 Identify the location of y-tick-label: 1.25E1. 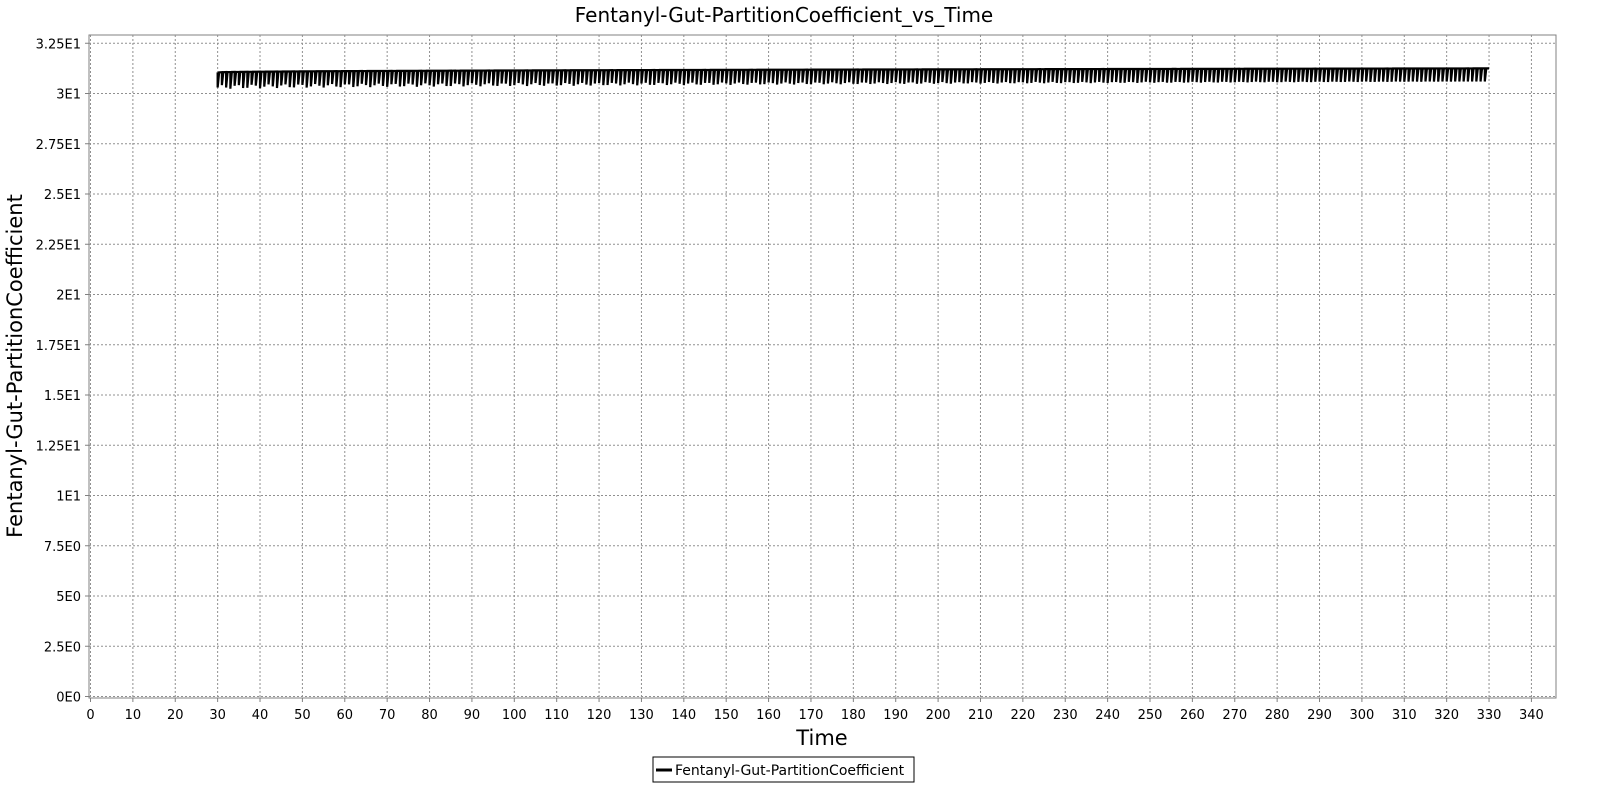
(58, 446).